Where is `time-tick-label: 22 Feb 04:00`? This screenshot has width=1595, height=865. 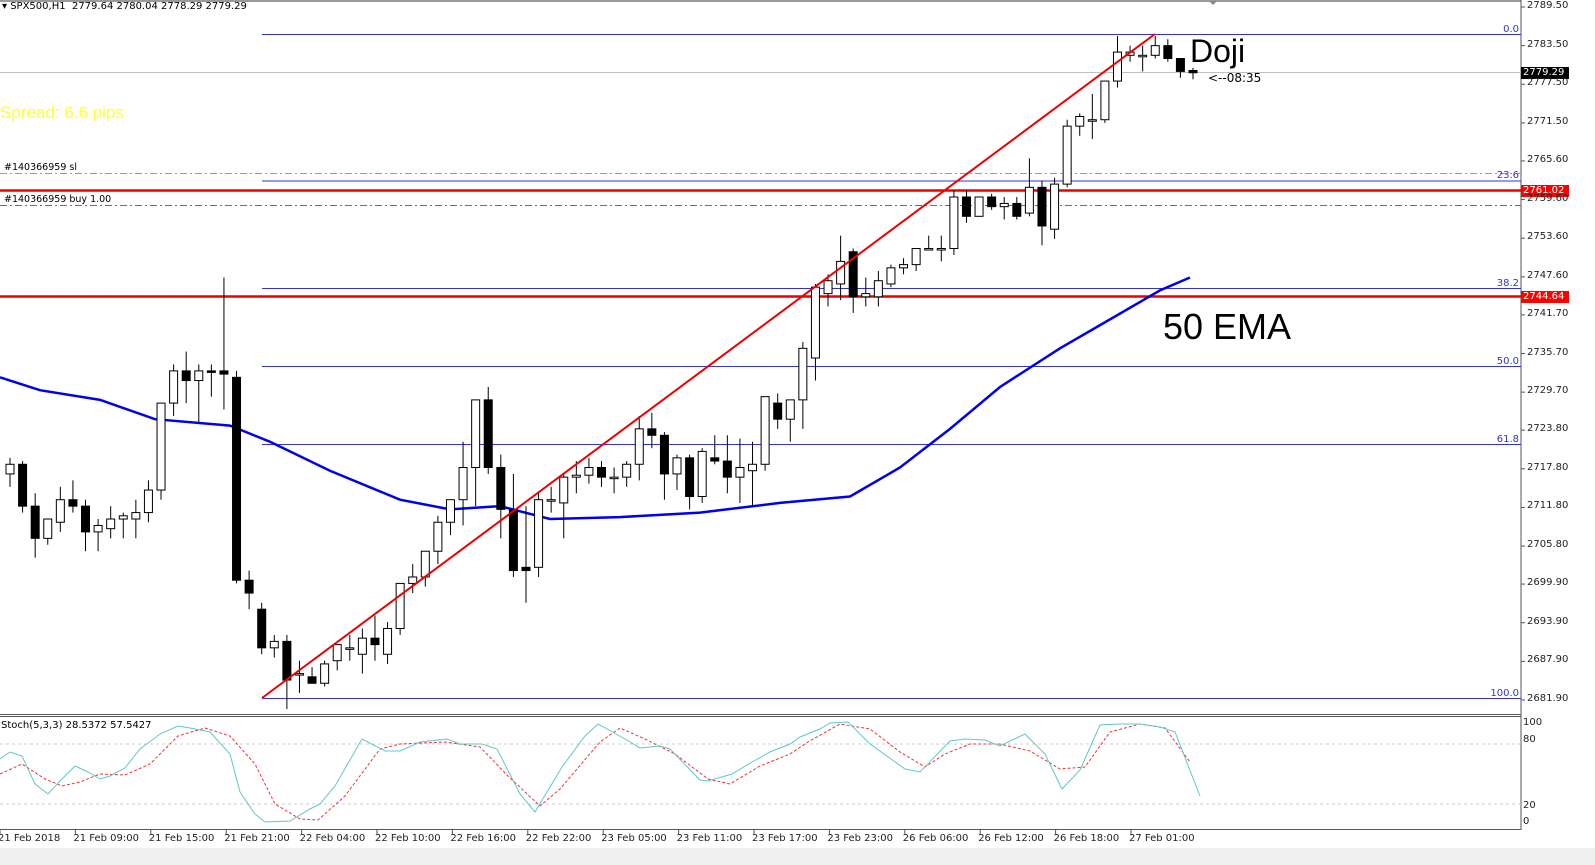 time-tick-label: 22 Feb 04:00 is located at coordinates (332, 838).